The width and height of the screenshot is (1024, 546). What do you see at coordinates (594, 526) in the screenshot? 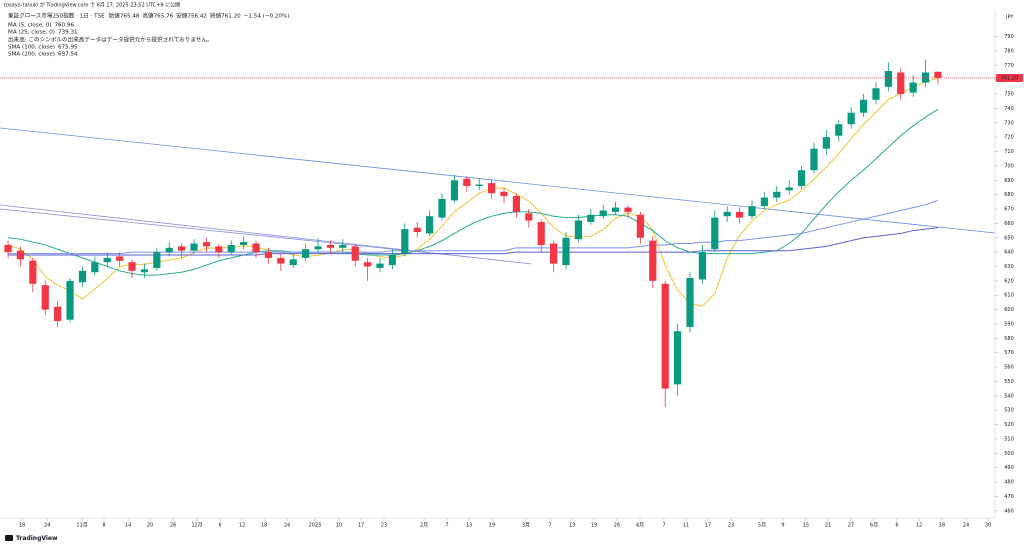
I see `x-tick-label: 19` at bounding box center [594, 526].